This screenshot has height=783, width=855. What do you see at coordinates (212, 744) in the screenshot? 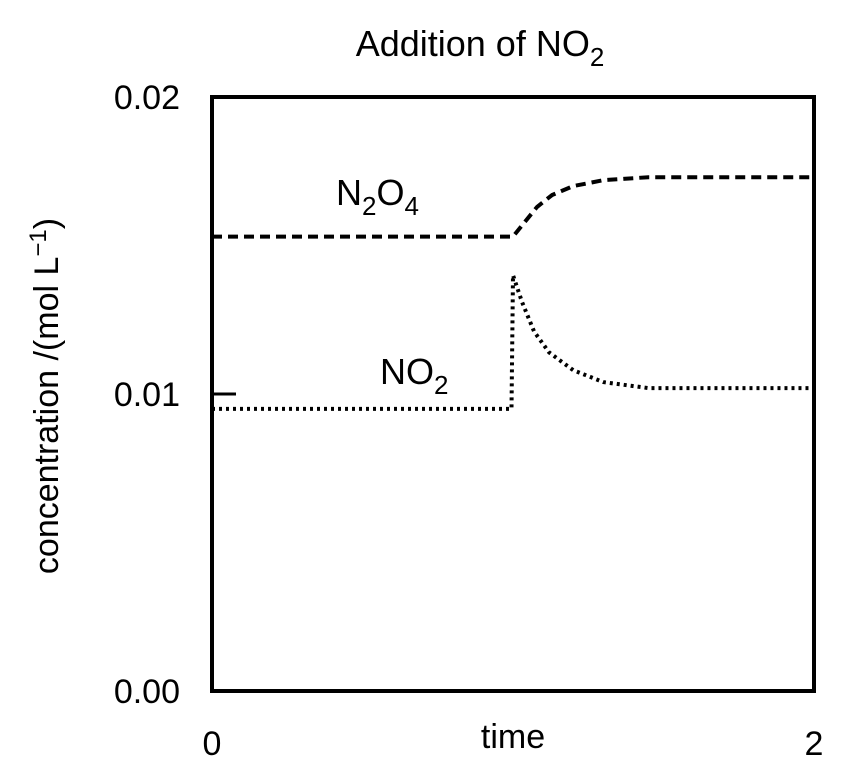
I see `x-tick-label: 0` at bounding box center [212, 744].